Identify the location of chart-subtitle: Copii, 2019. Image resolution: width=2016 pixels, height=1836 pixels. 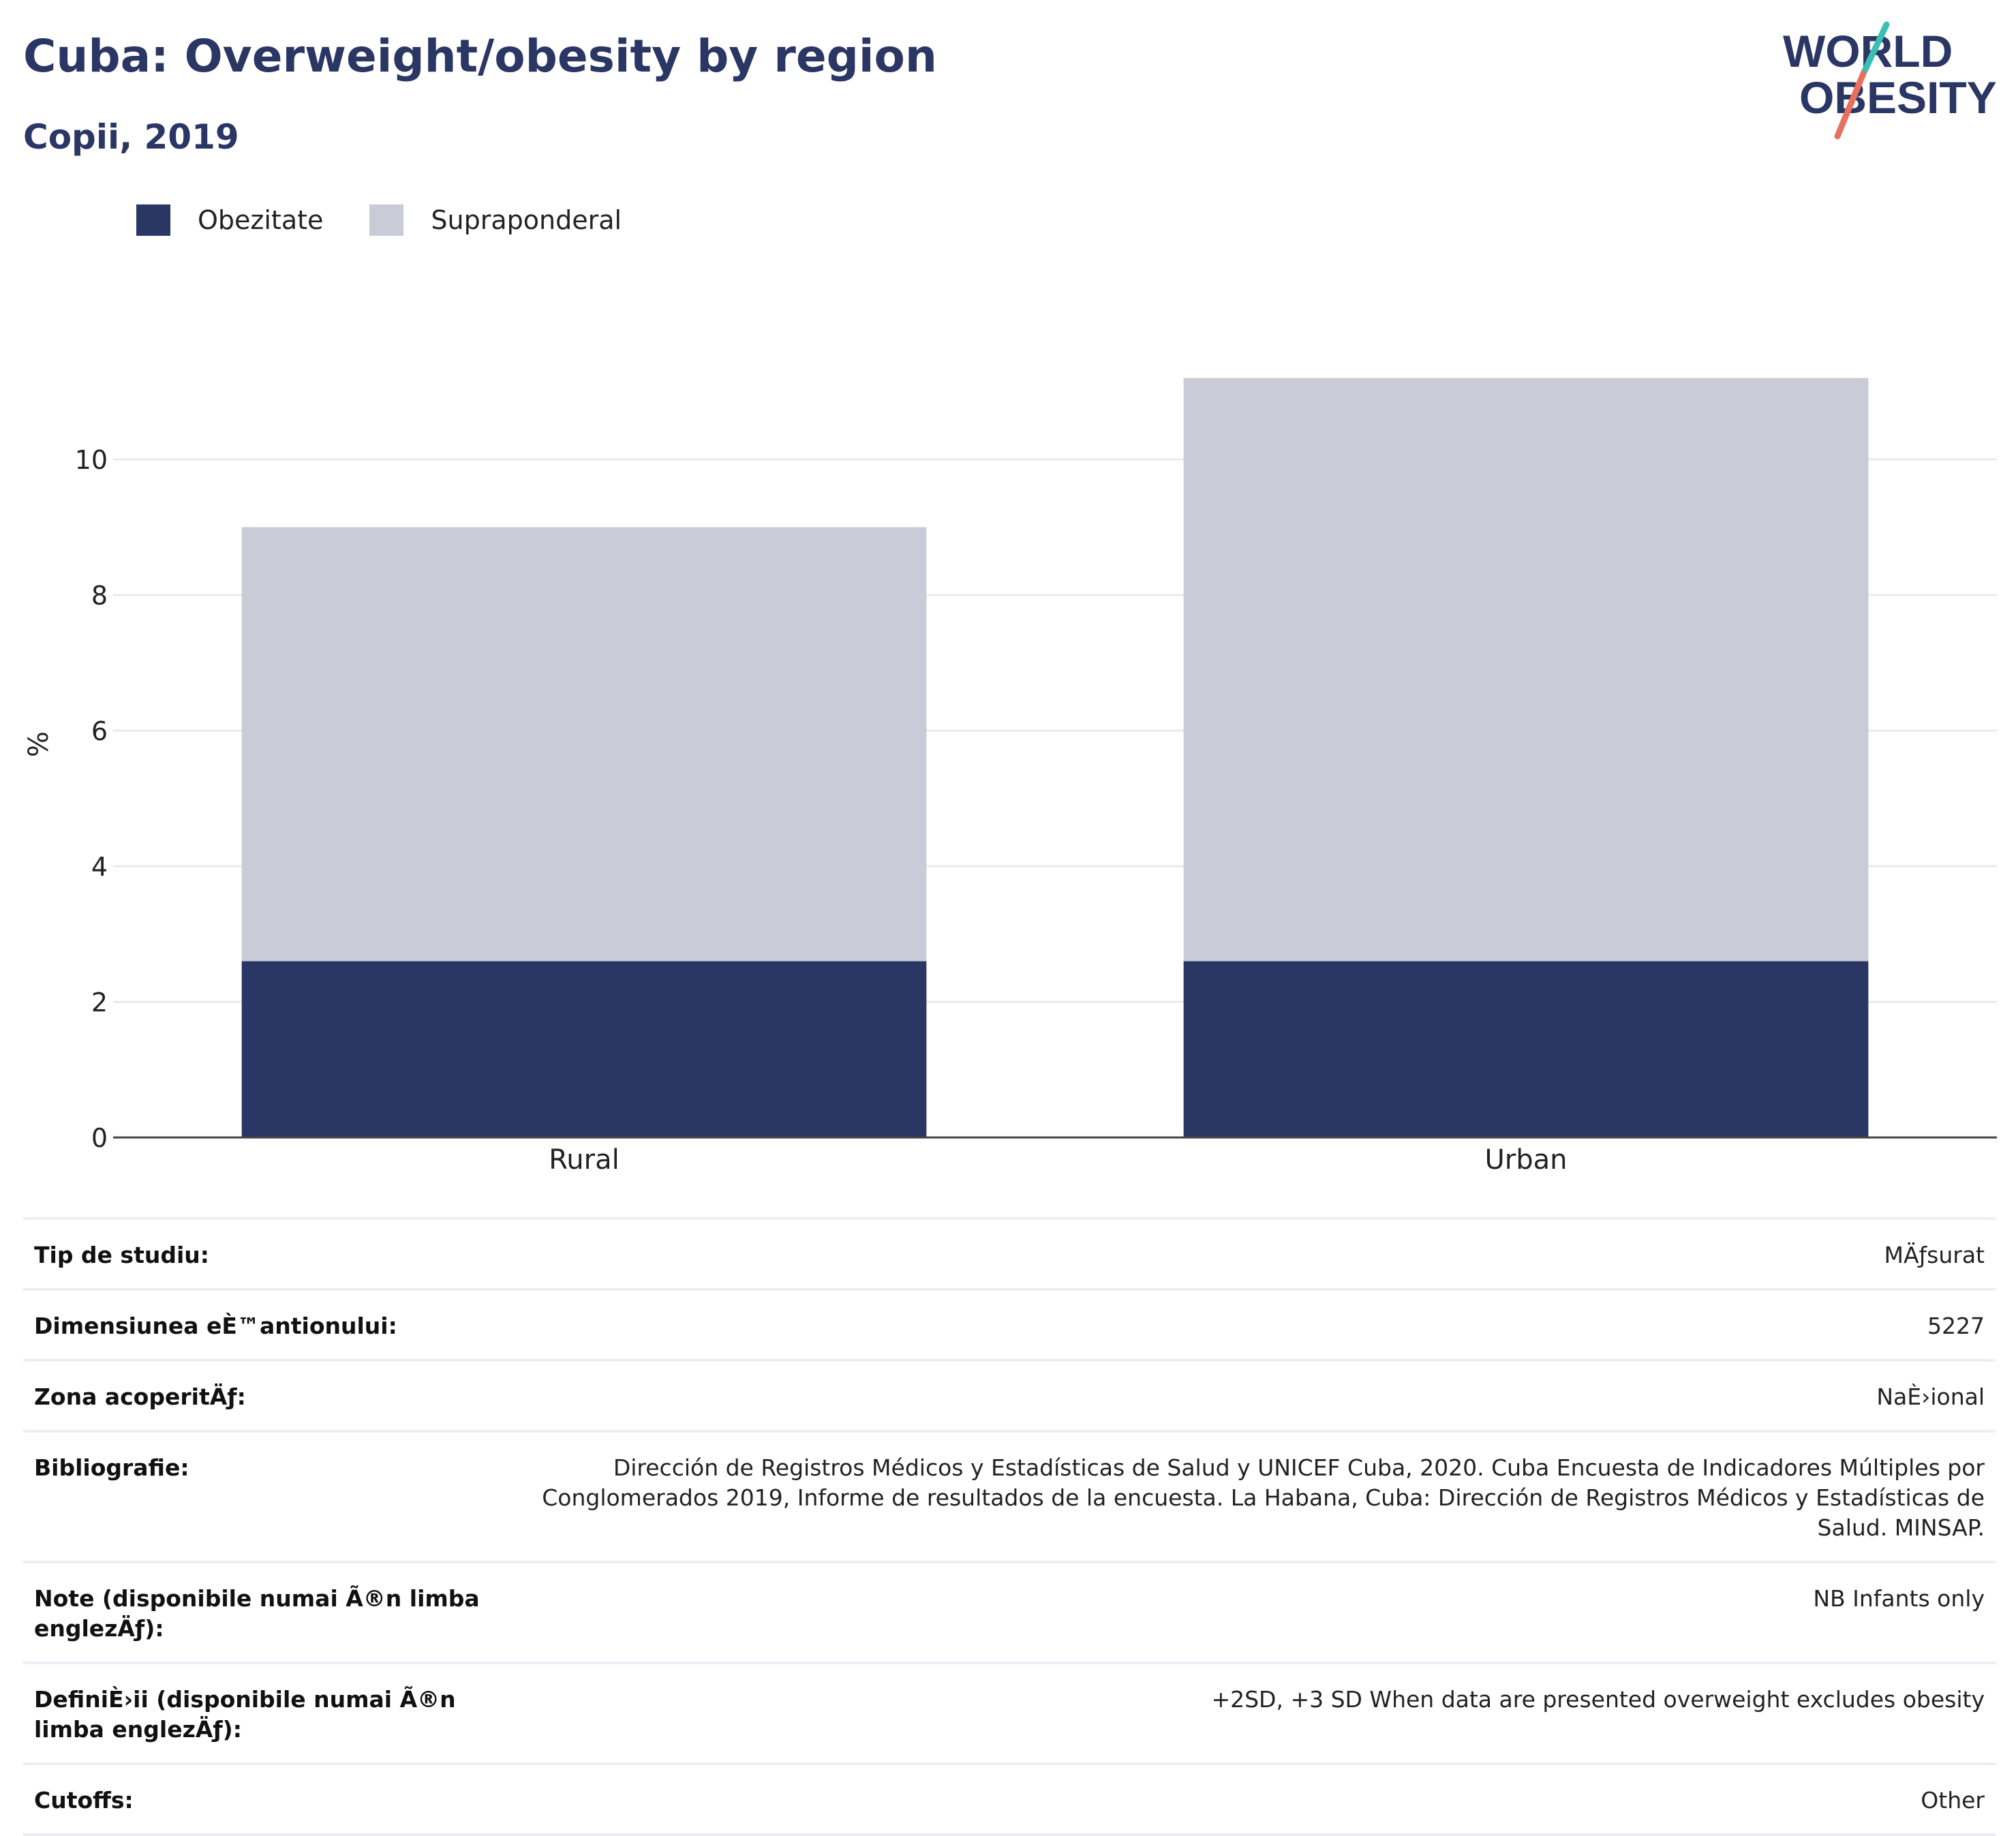
(131, 137).